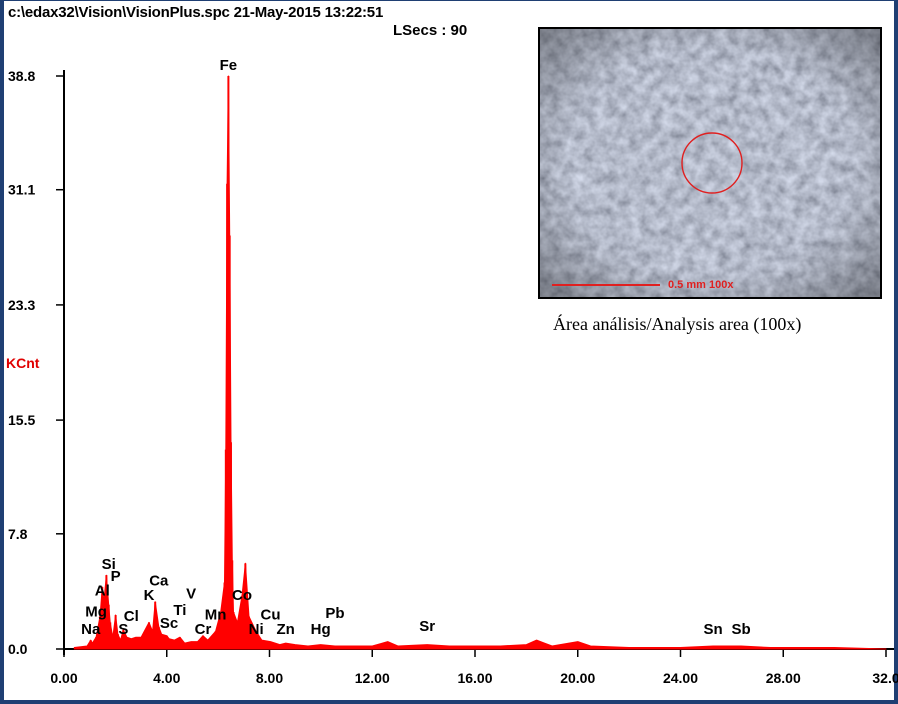  Describe the element at coordinates (427, 626) in the screenshot. I see `element-label-sr: Sr` at that location.